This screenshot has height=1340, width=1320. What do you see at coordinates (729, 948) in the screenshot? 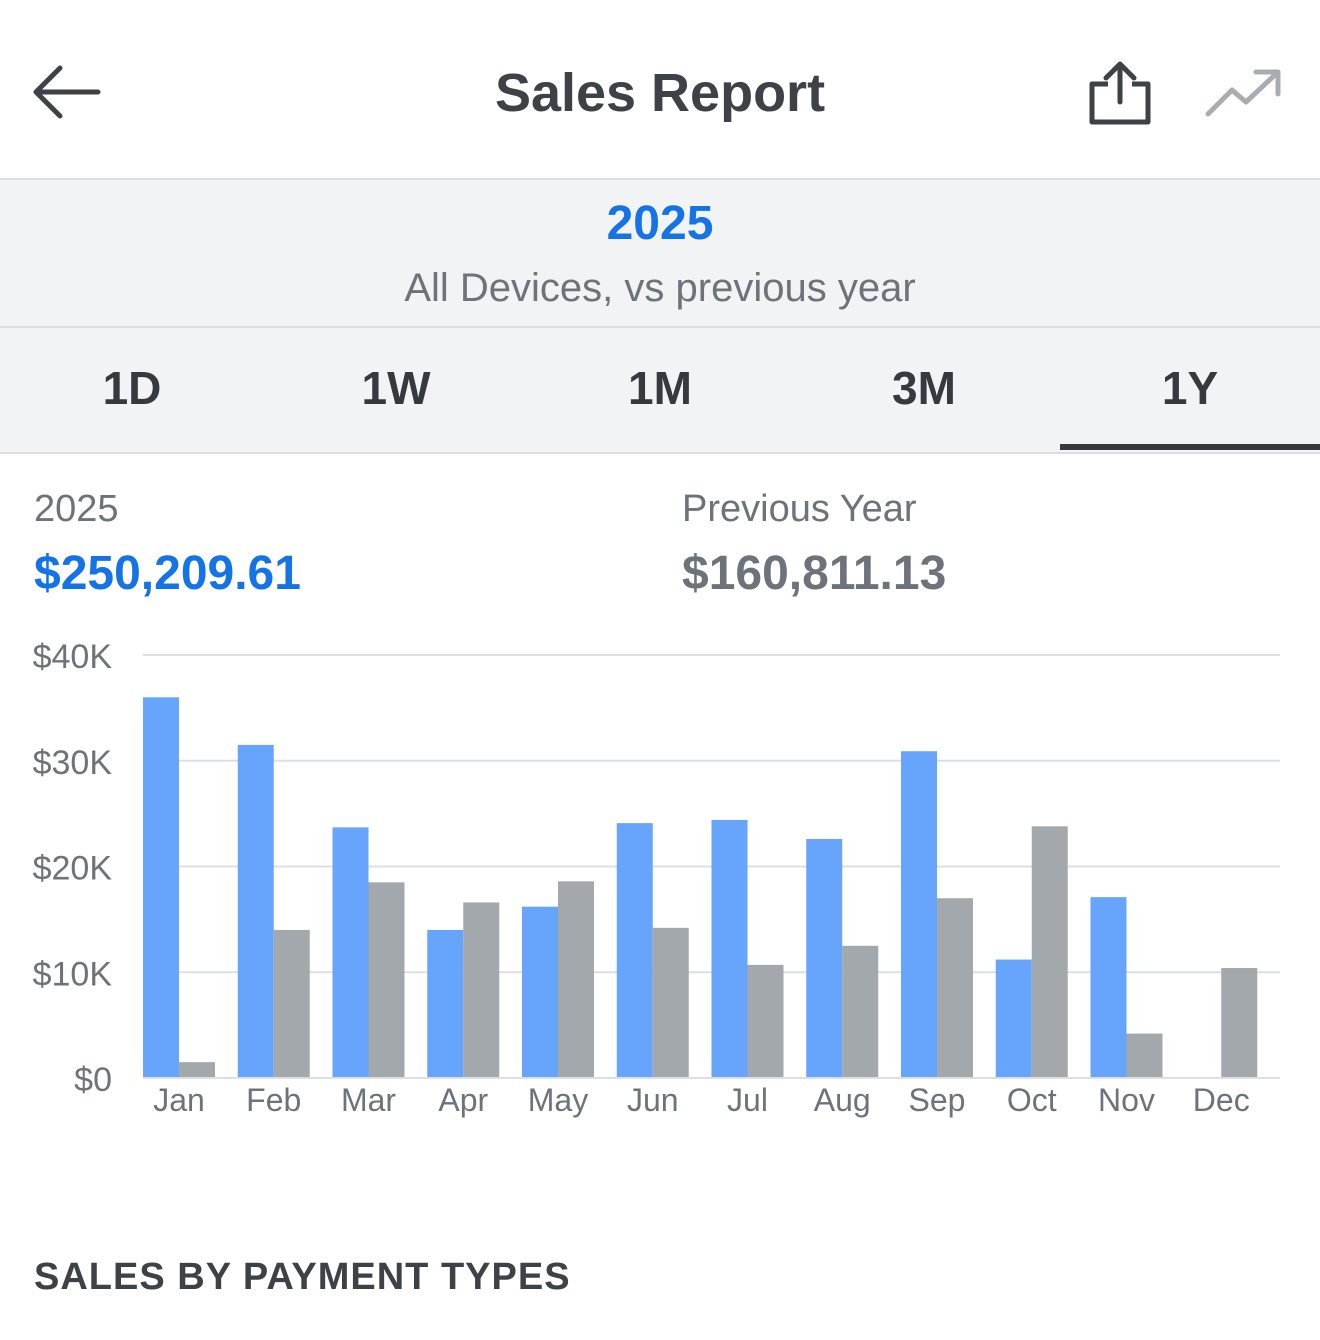
I see `bar-current-jul` at bounding box center [729, 948].